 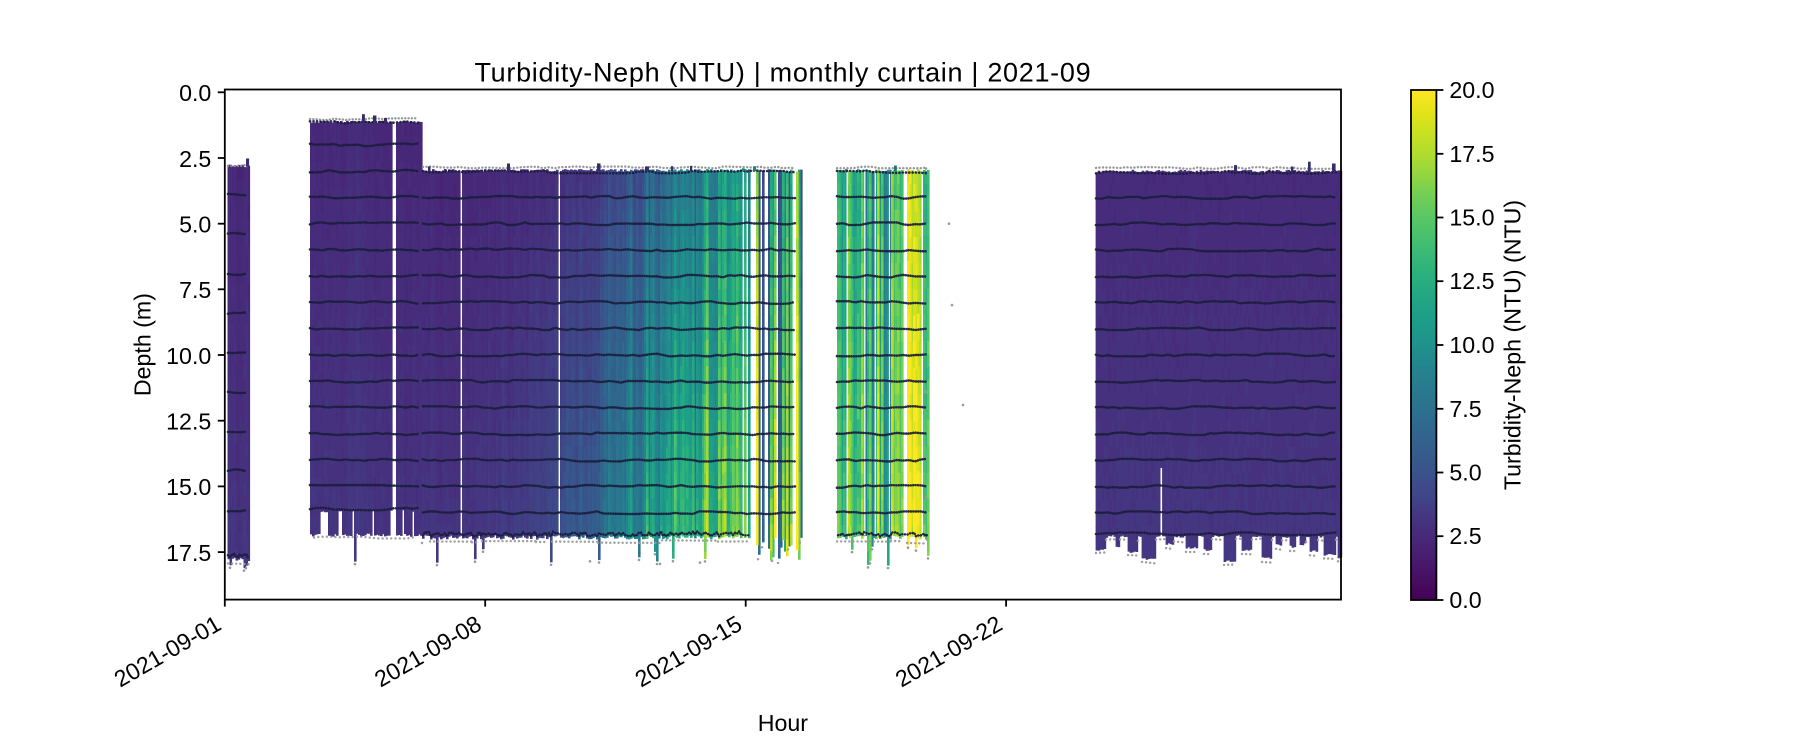 I want to click on svg-text: Hour, so click(x=783, y=723).